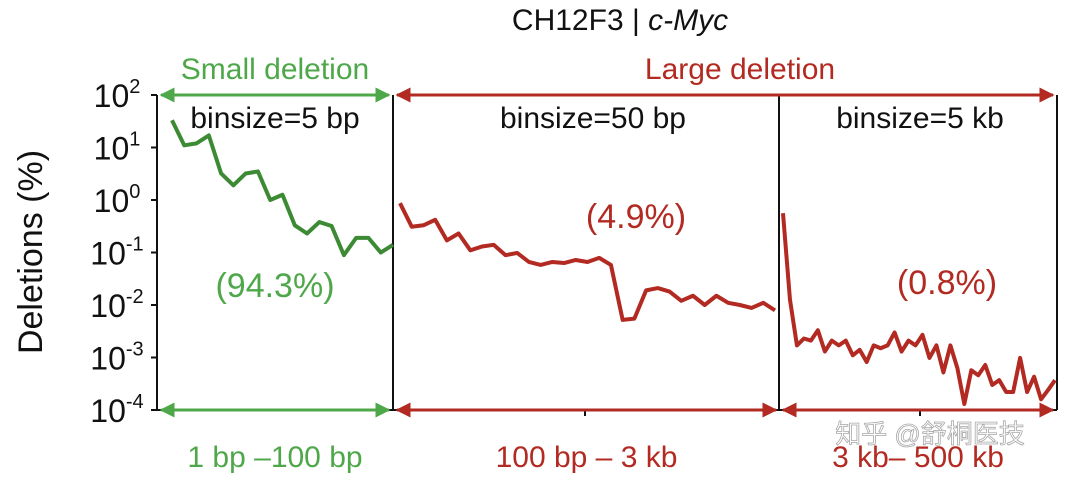 The height and width of the screenshot is (481, 1080). I want to click on range-label: 1 bp –100 bp, so click(274, 457).